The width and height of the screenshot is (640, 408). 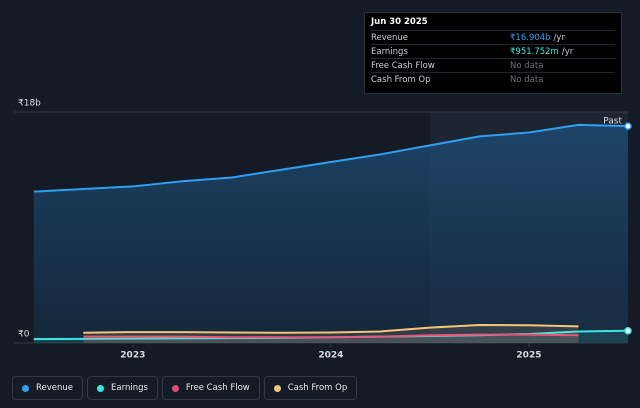 I want to click on legend-button: Revenue, so click(x=48, y=388).